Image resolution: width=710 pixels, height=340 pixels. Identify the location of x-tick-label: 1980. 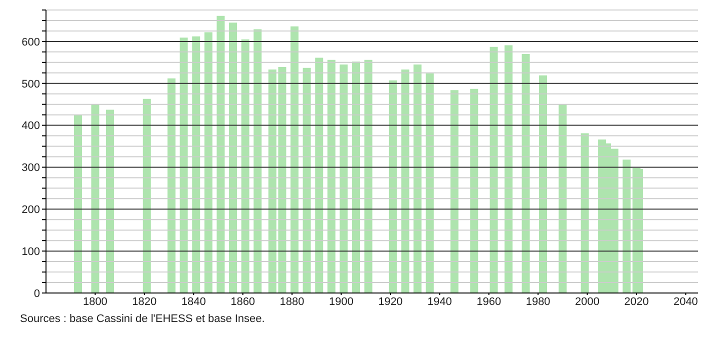
(538, 302).